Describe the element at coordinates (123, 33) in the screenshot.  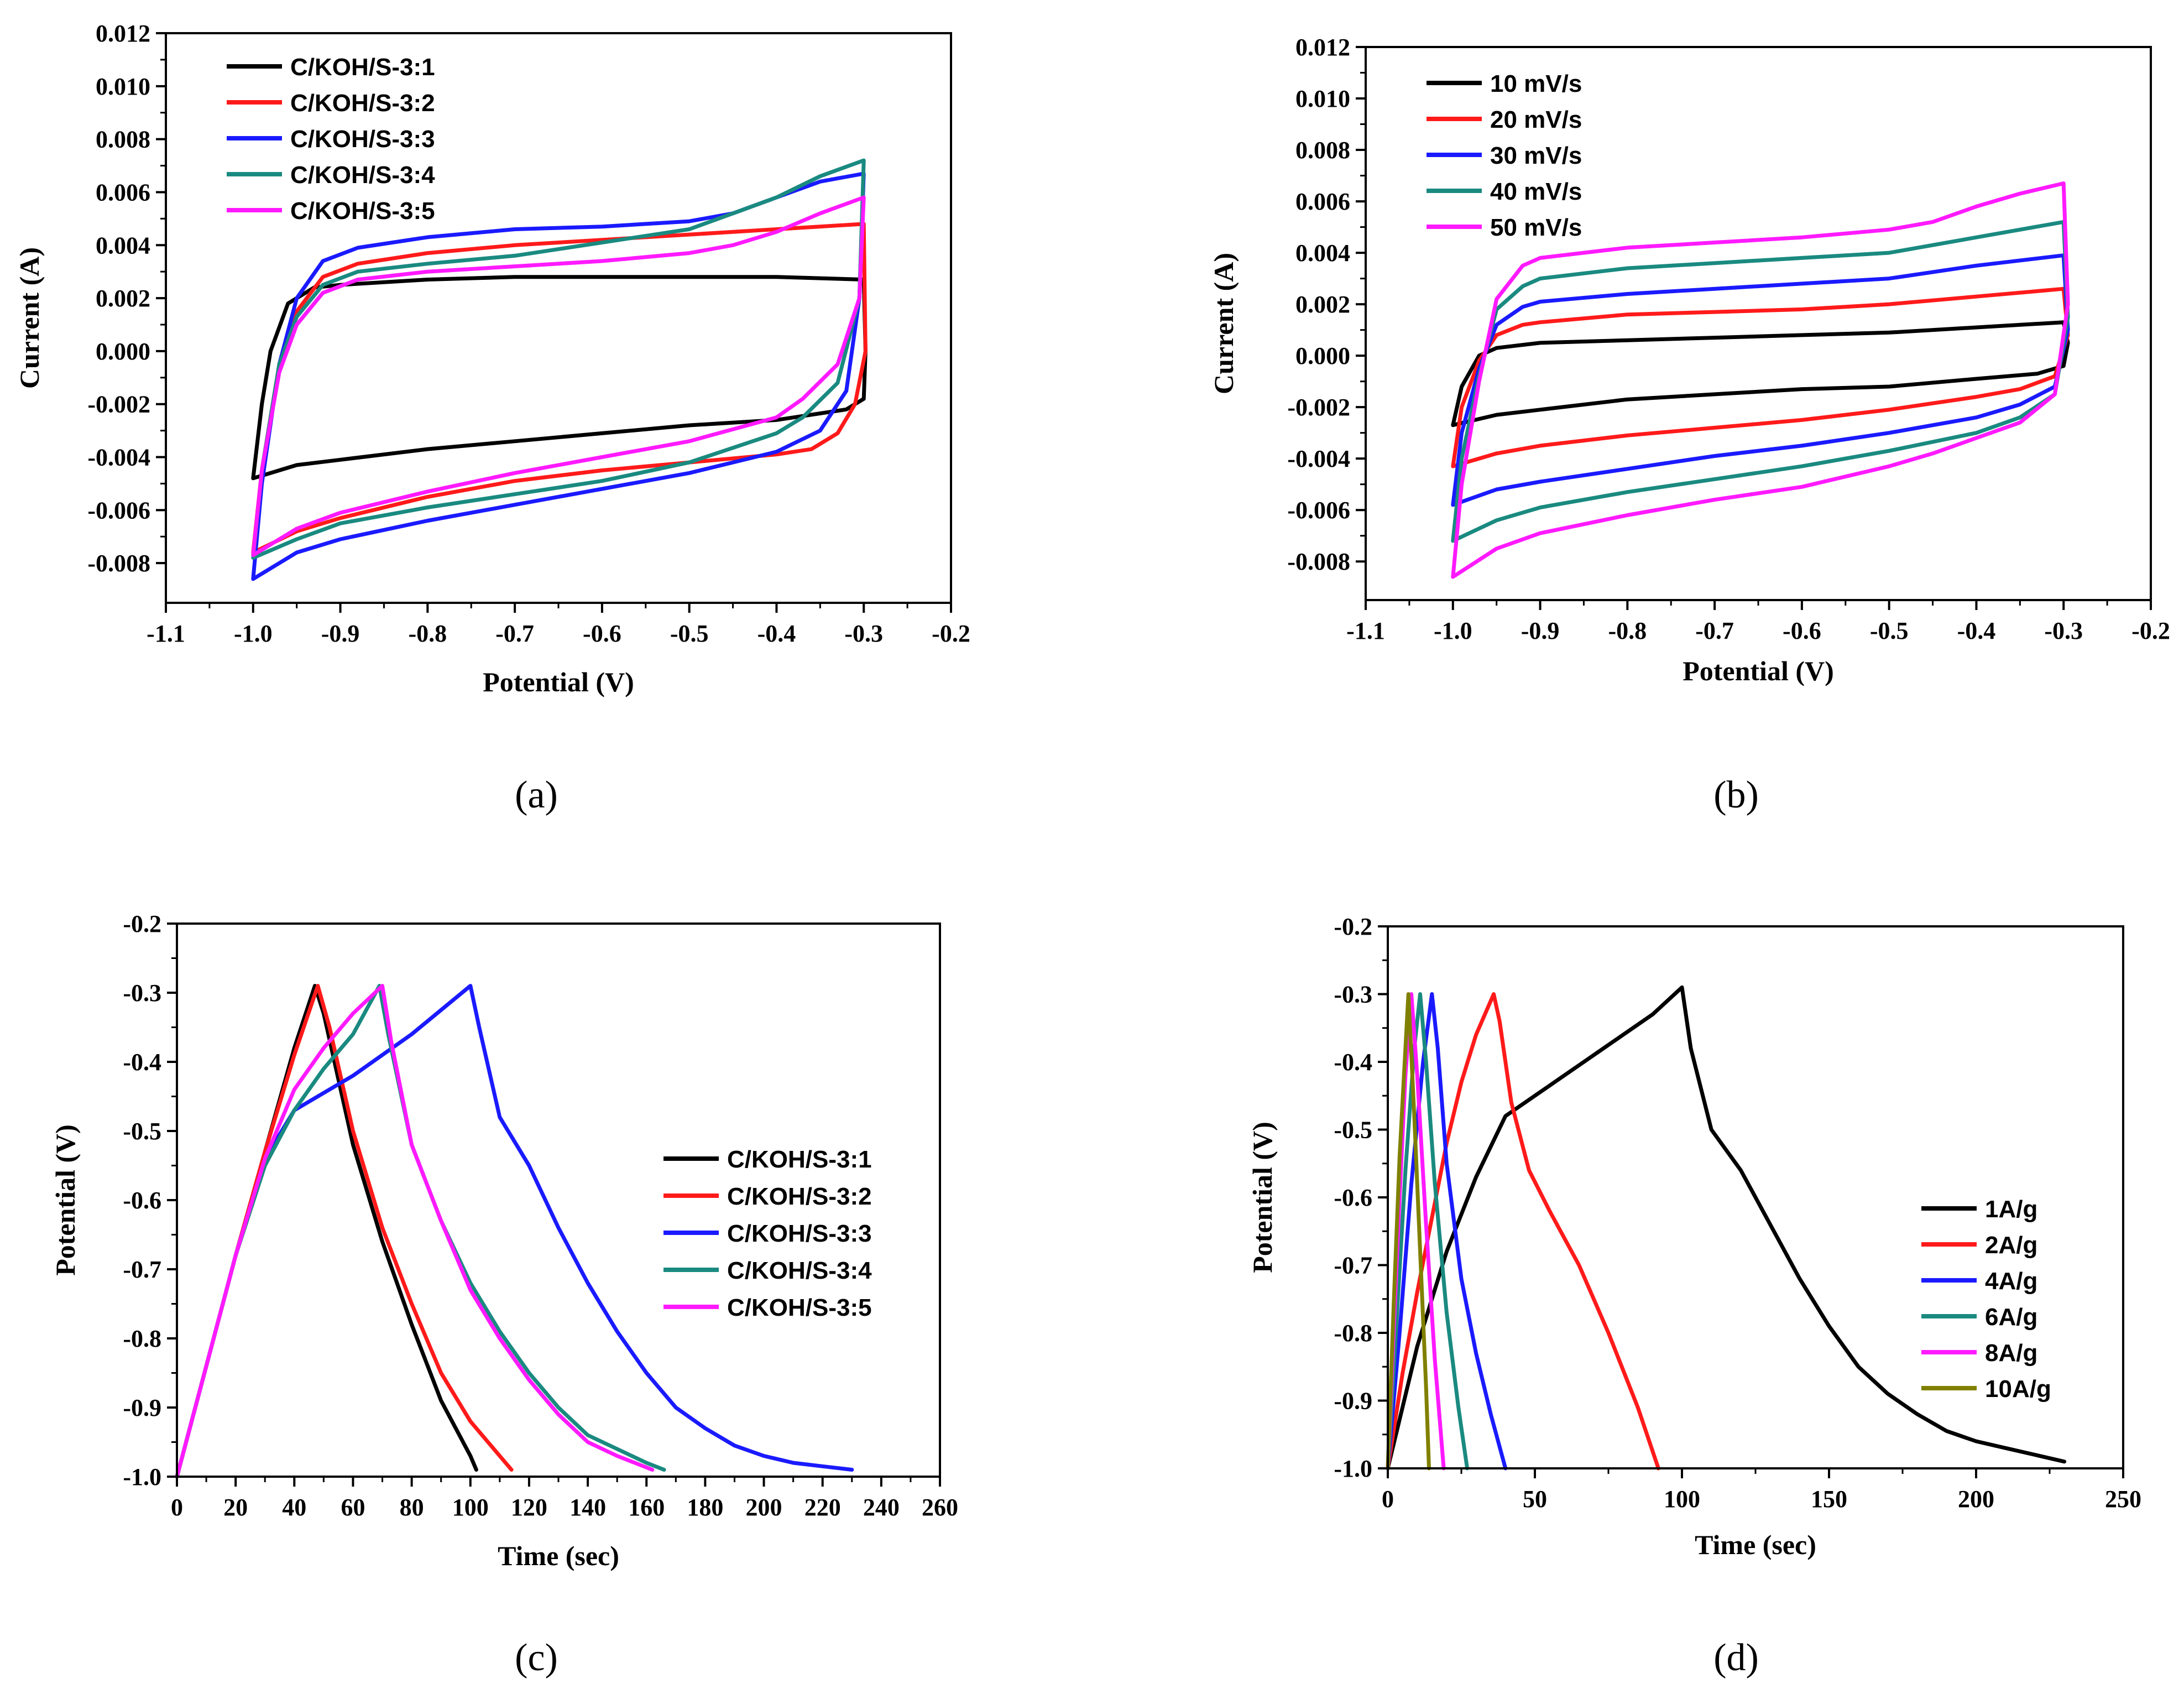
I see `y-tick-label: 0.012` at that location.